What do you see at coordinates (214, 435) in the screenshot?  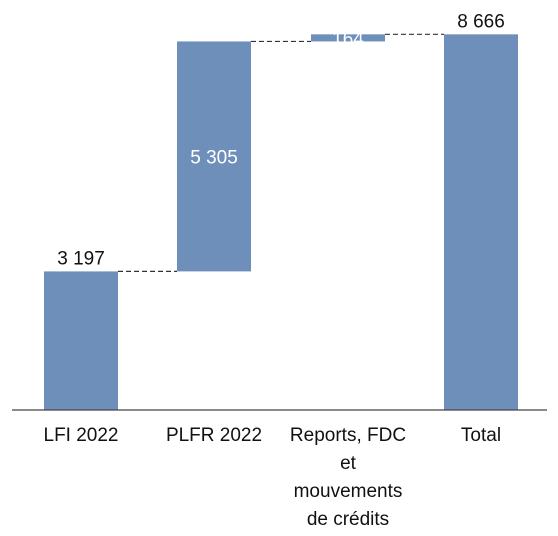 I see `category-label-2: PLFR 2022` at bounding box center [214, 435].